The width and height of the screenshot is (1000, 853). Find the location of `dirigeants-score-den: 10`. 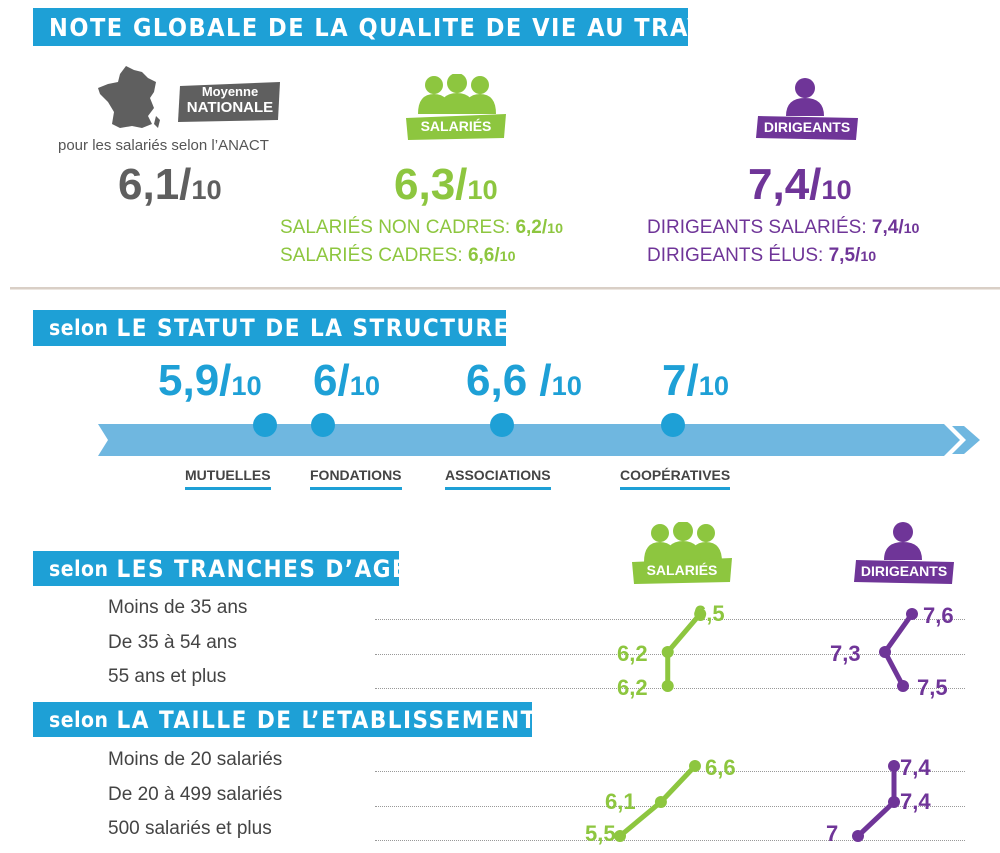

dirigeants-score-den: 10 is located at coordinates (836, 189).